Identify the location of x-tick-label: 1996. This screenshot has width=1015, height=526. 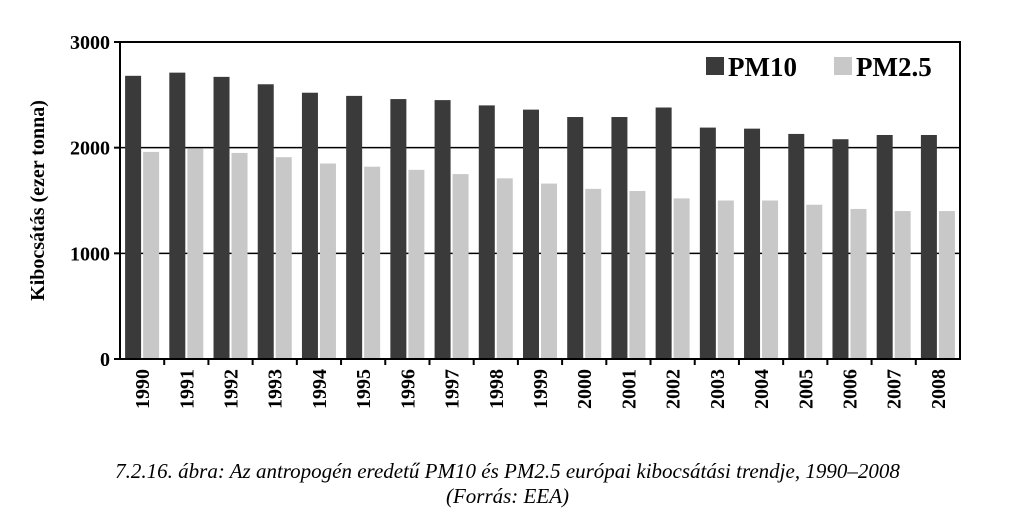
(408, 389).